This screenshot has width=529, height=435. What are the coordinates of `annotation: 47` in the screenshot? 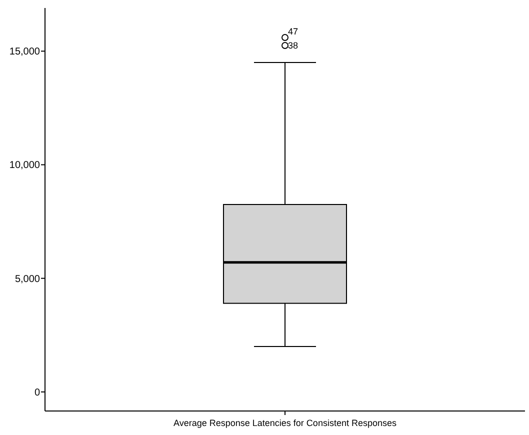 It's located at (293, 31).